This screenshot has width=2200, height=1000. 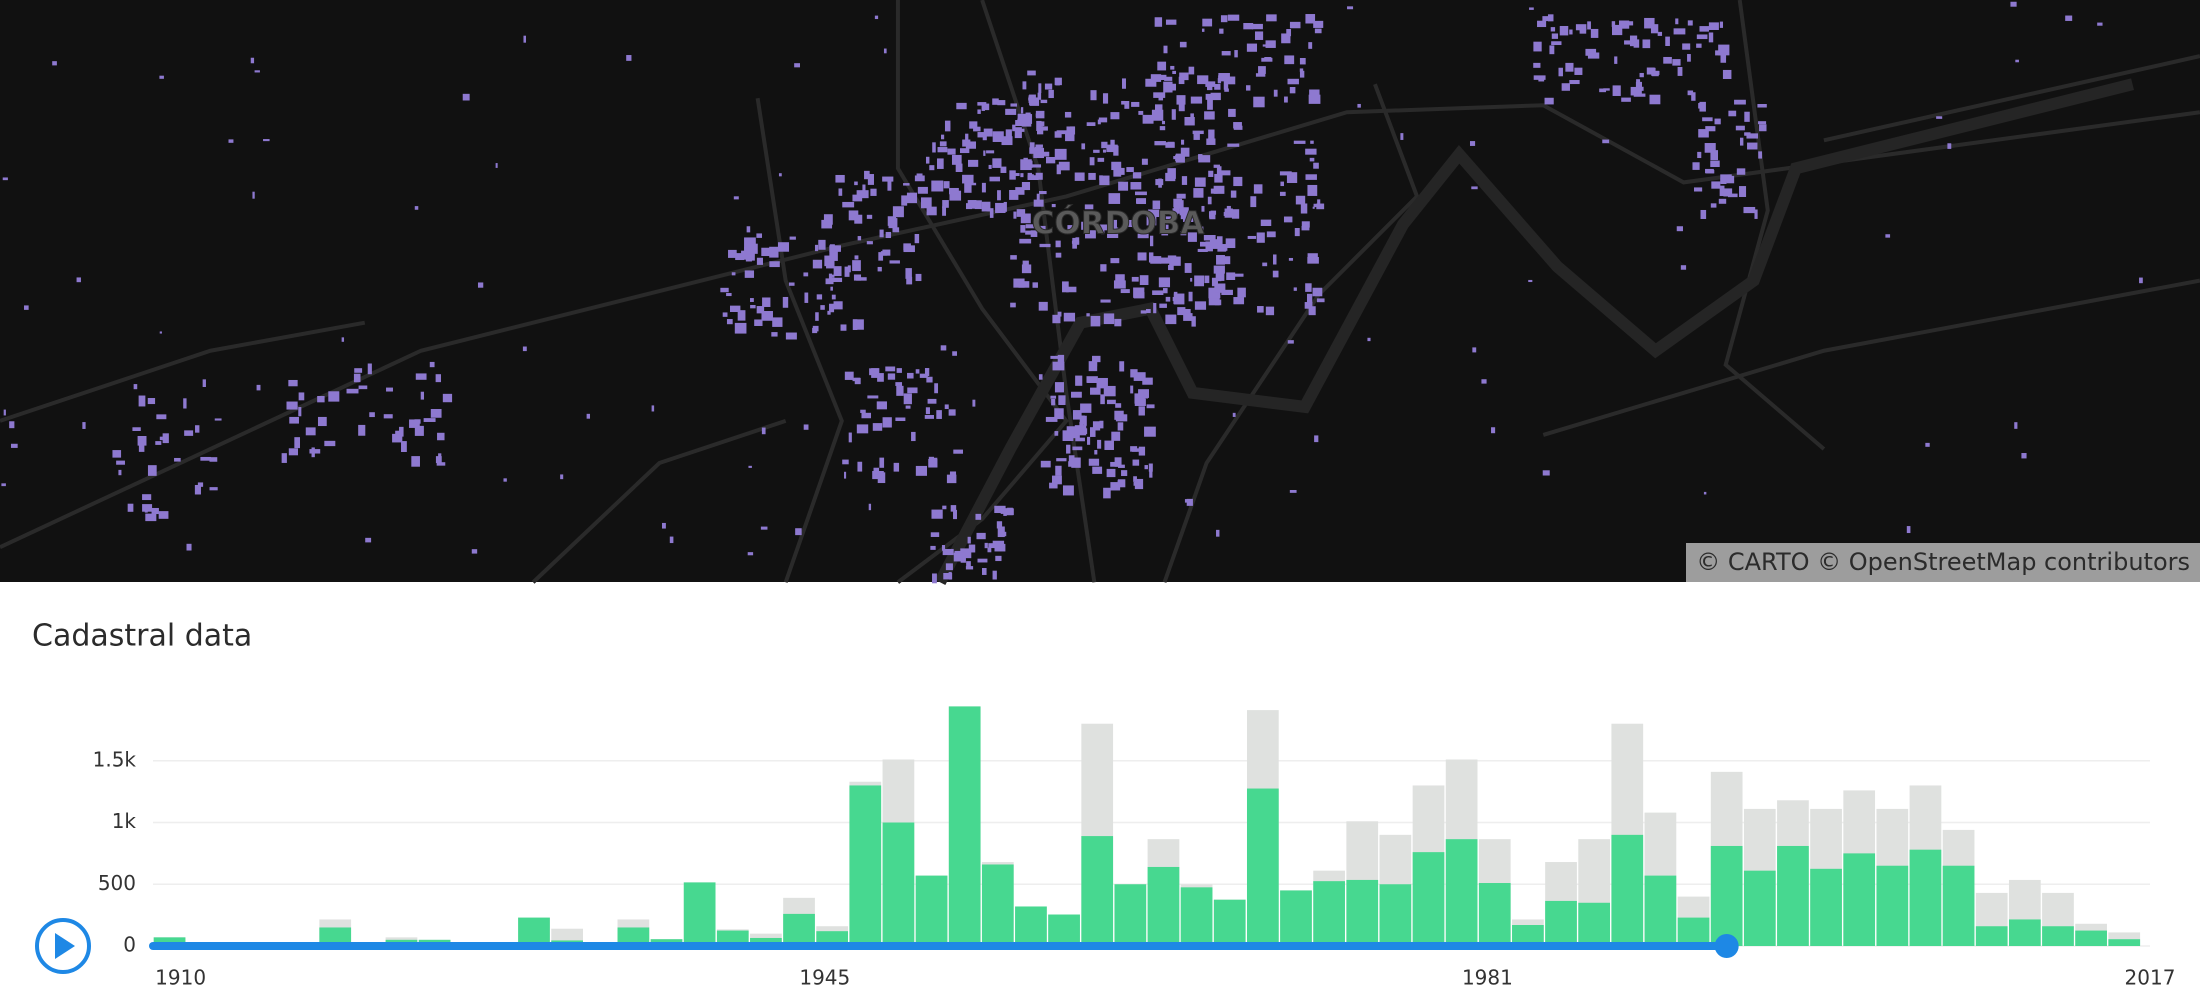 I want to click on x-tick-label: 2017, so click(x=2150, y=978).